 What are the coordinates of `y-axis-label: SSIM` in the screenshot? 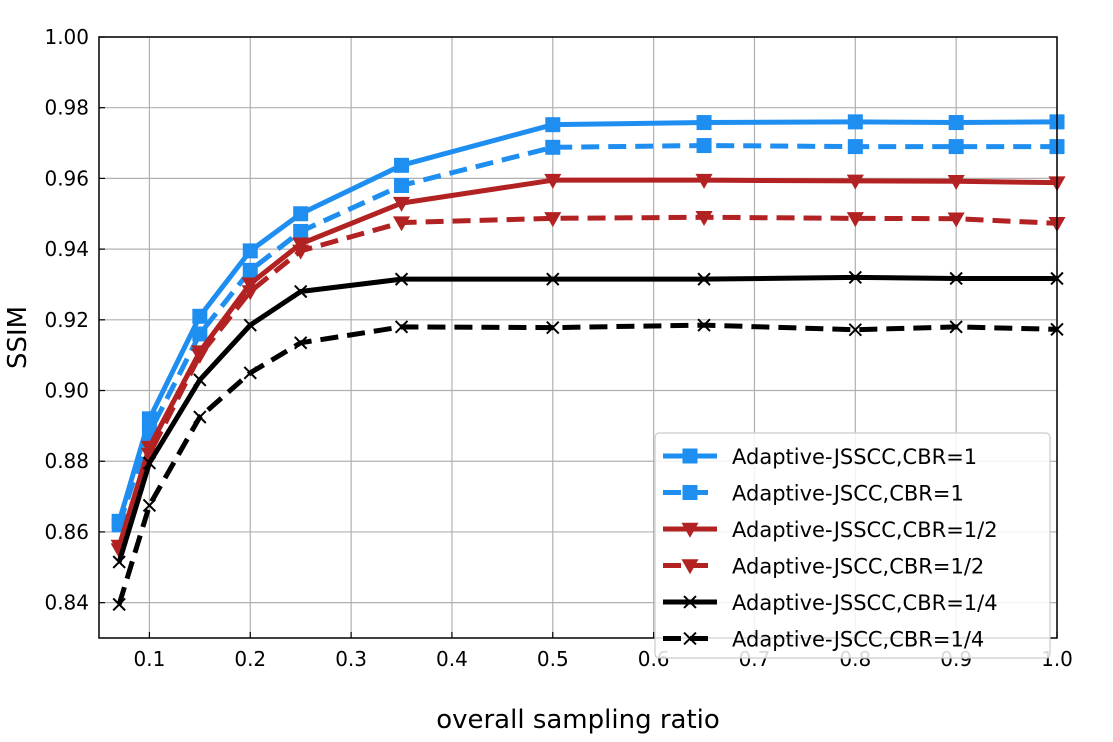 It's located at (18, 337).